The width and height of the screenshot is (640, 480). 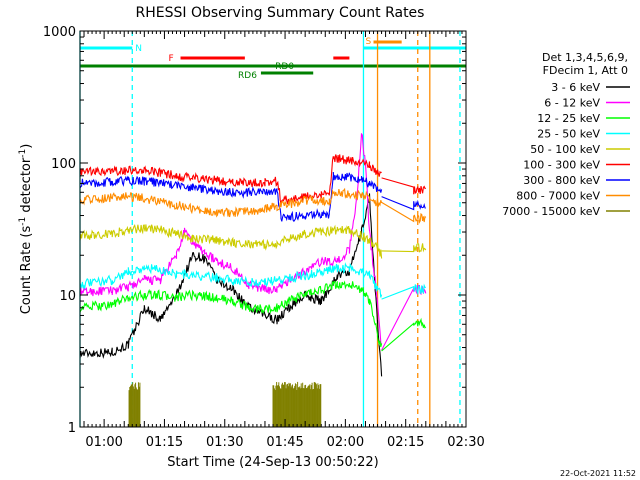 I want to click on legend-label: 7000 - 15000 keV, so click(x=551, y=211).